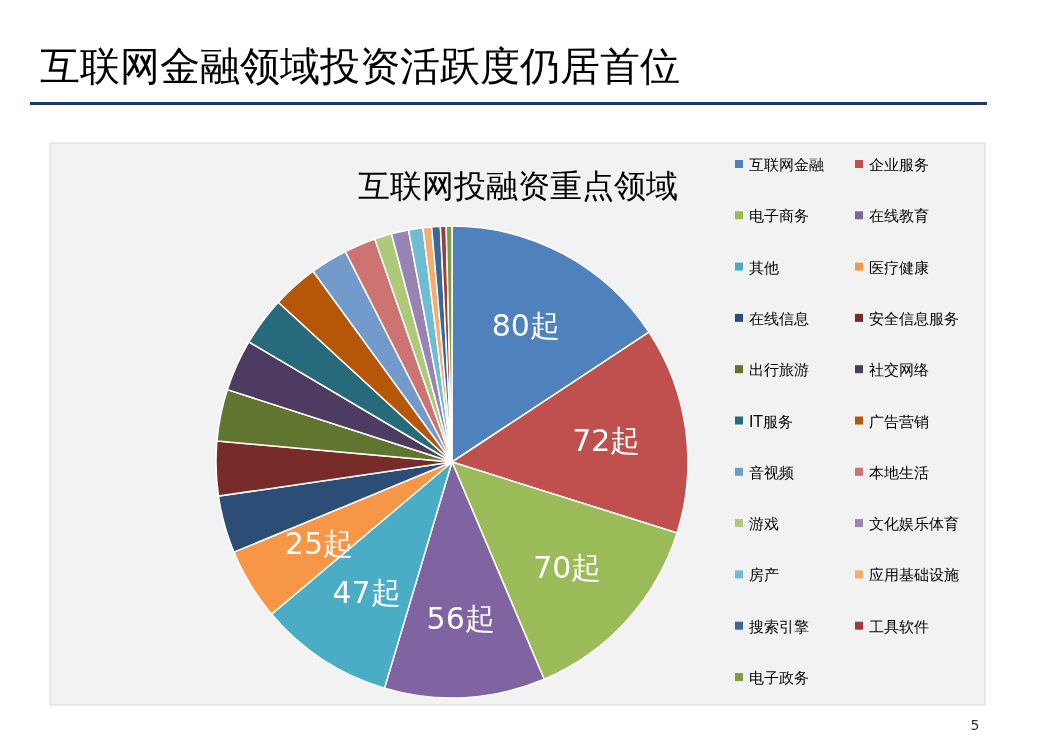 The image size is (1053, 744). Describe the element at coordinates (764, 267) in the screenshot. I see `legend-label: 其他` at that location.